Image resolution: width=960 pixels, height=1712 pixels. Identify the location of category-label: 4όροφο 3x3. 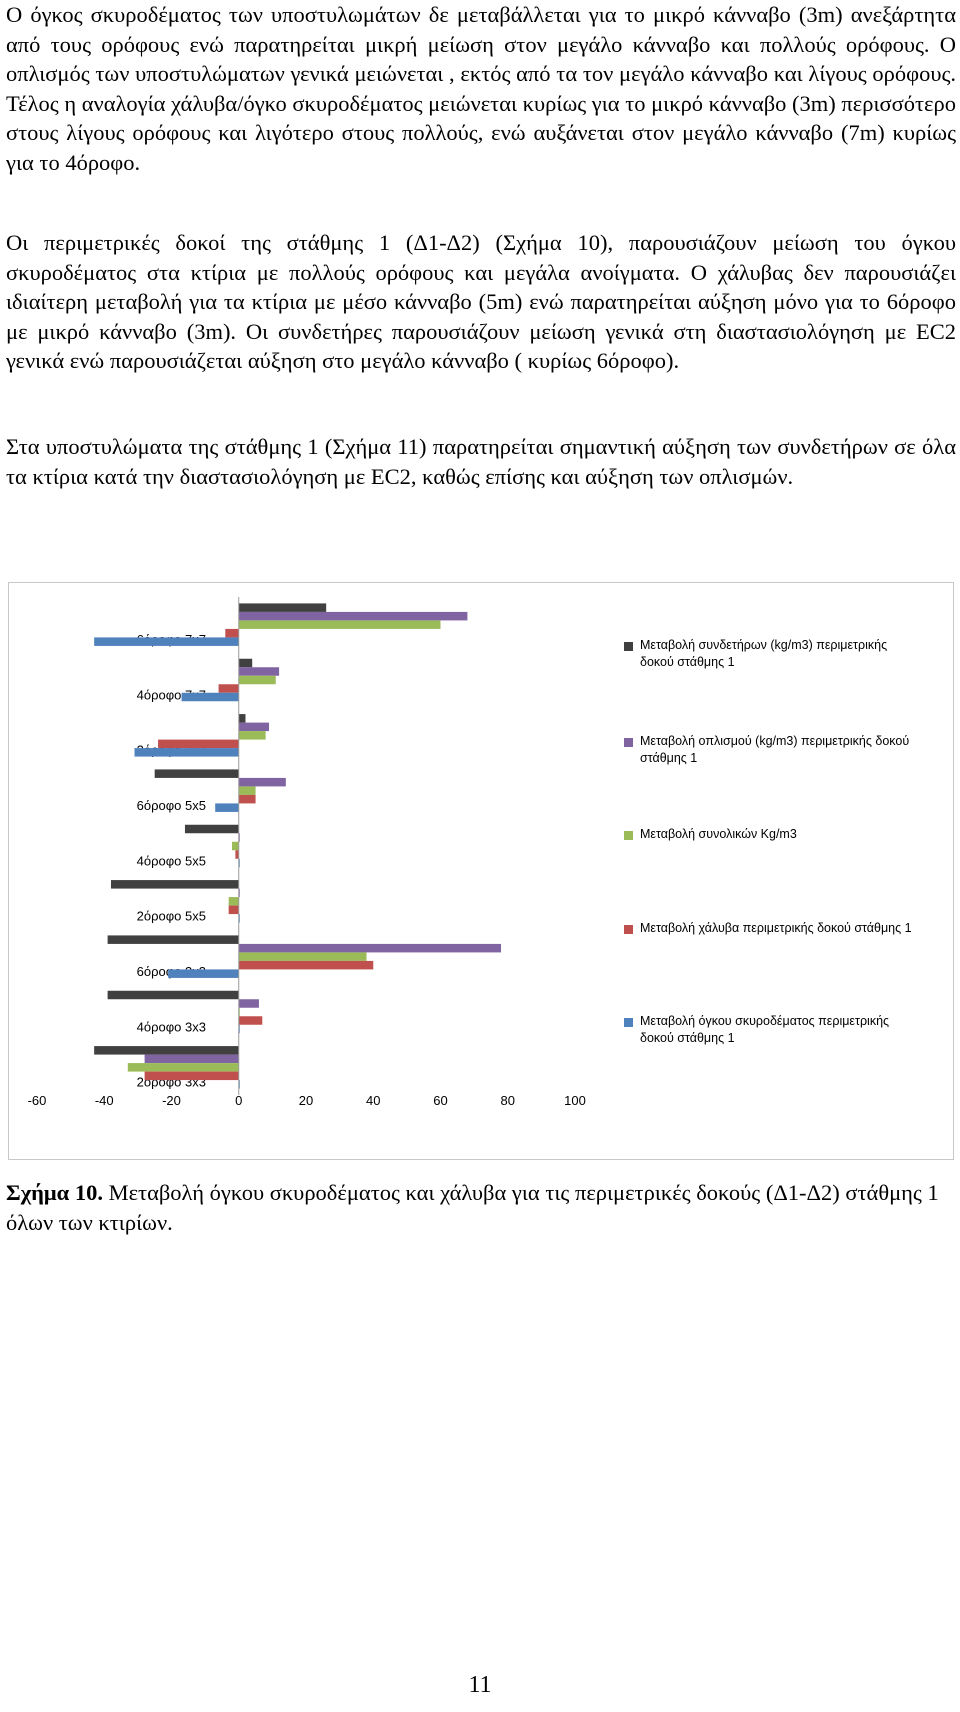
(171, 1026).